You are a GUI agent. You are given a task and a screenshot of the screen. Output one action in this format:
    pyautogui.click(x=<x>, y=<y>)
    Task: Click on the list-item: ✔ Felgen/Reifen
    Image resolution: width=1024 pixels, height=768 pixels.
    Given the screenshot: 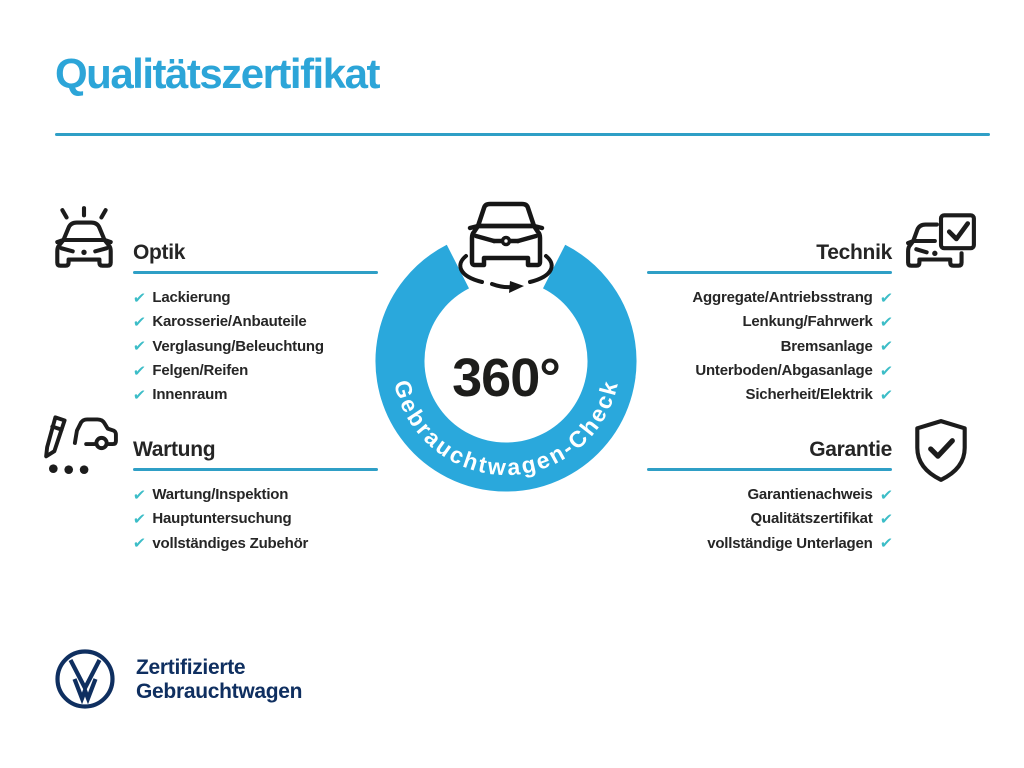 What is the action you would take?
    pyautogui.click(x=255, y=371)
    